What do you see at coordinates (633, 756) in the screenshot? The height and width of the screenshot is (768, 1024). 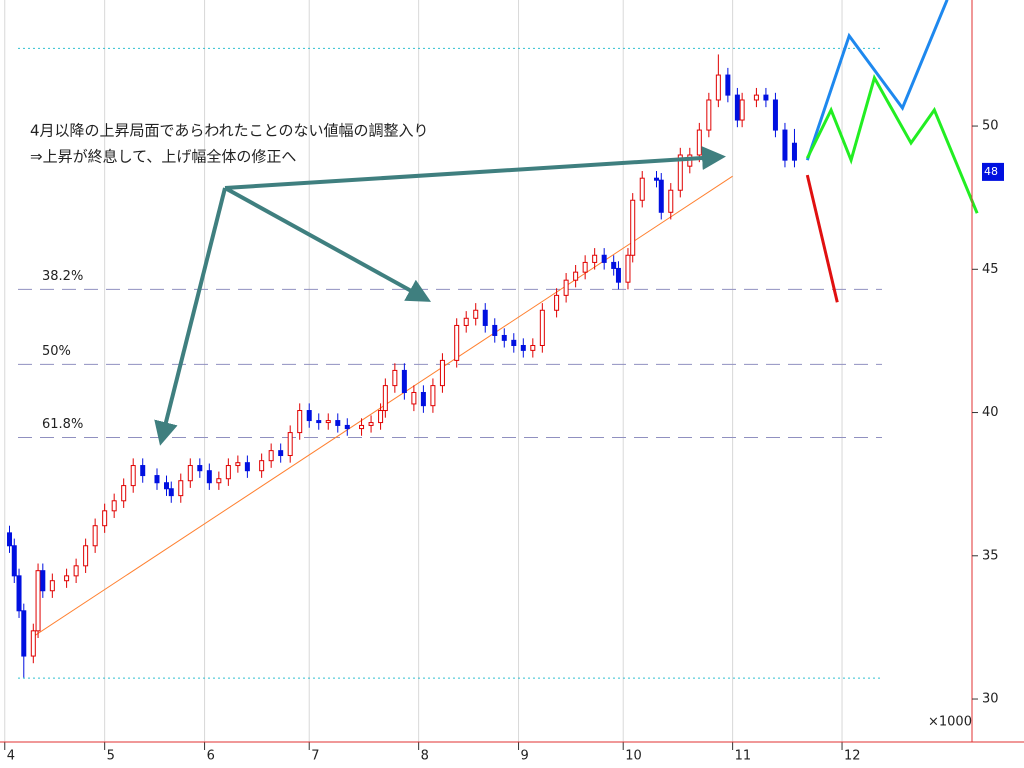 I see `x-tick-label: 10` at bounding box center [633, 756].